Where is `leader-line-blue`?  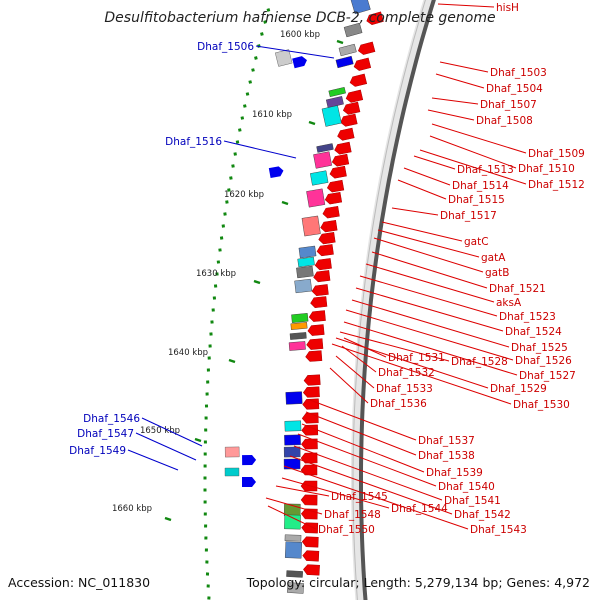 leader-line-blue is located at coordinates (260, 149).